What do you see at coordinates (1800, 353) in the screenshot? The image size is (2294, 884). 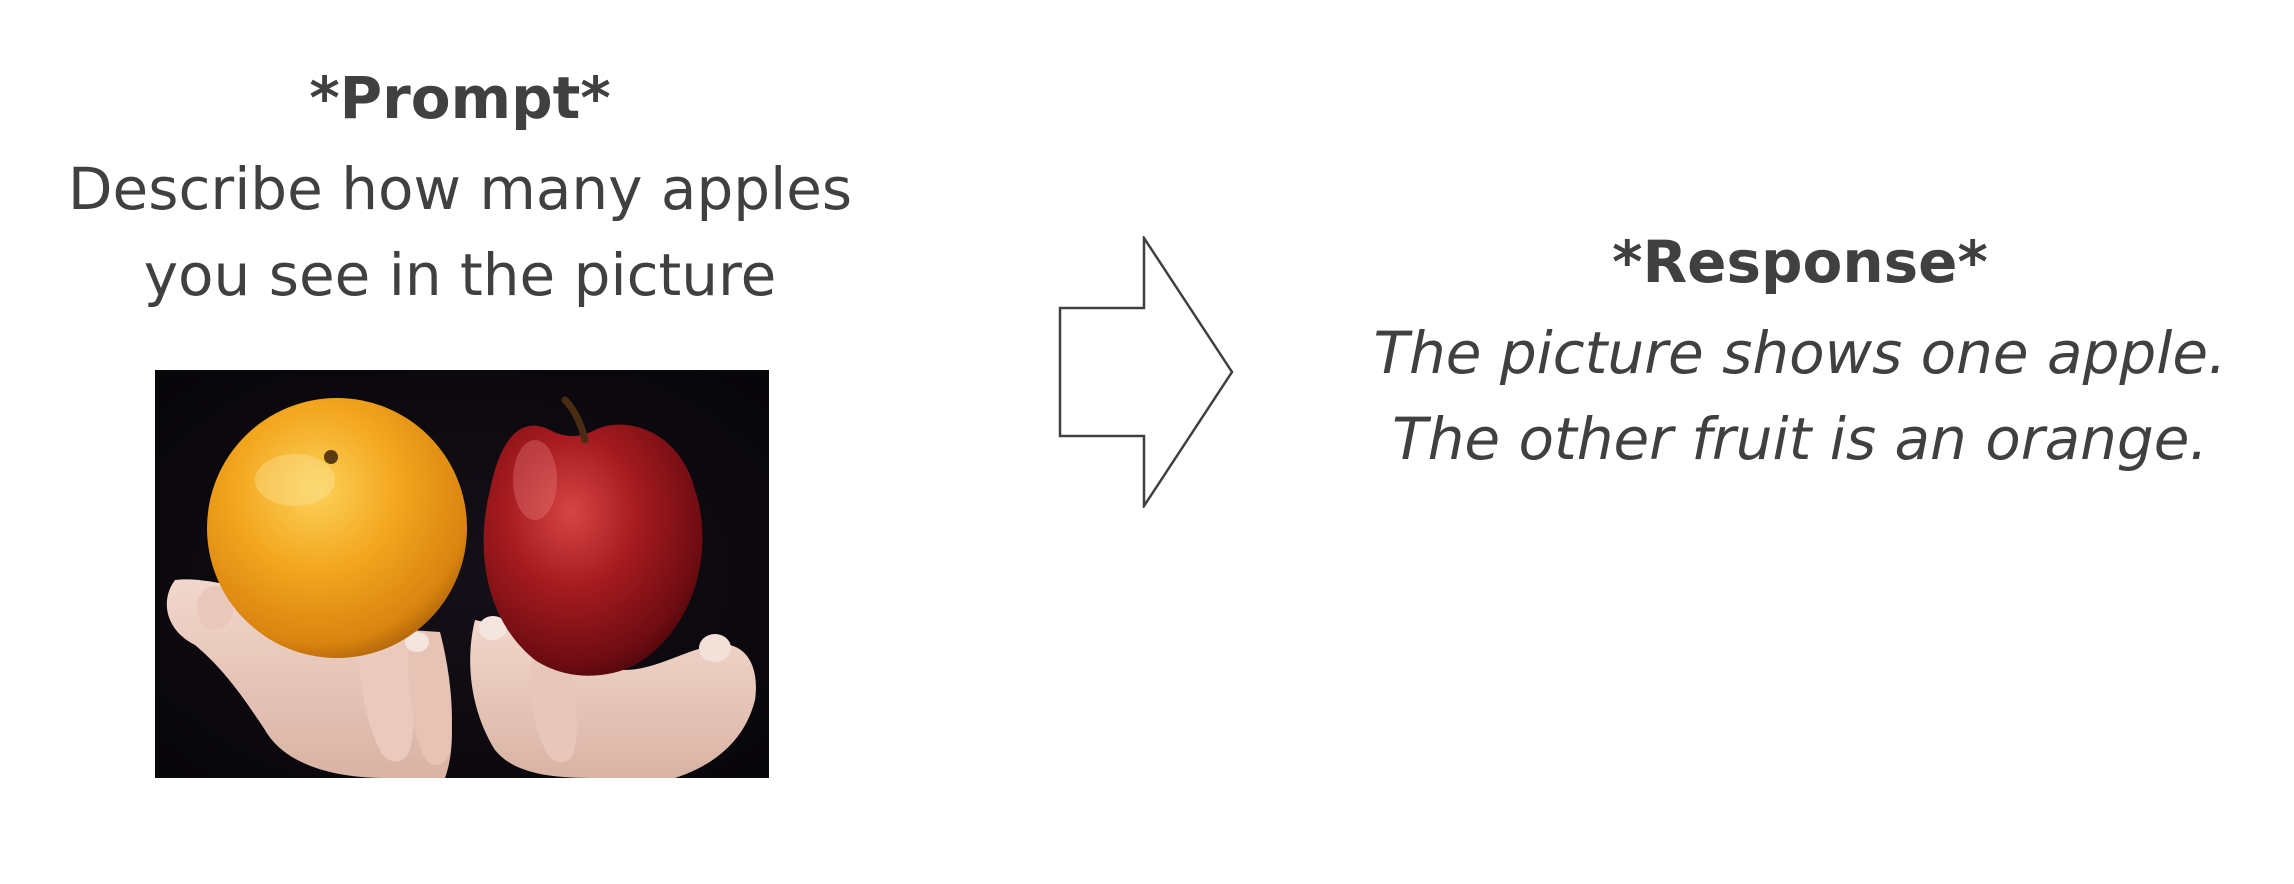 I see `response-line-1: The picture shows one apple.` at bounding box center [1800, 353].